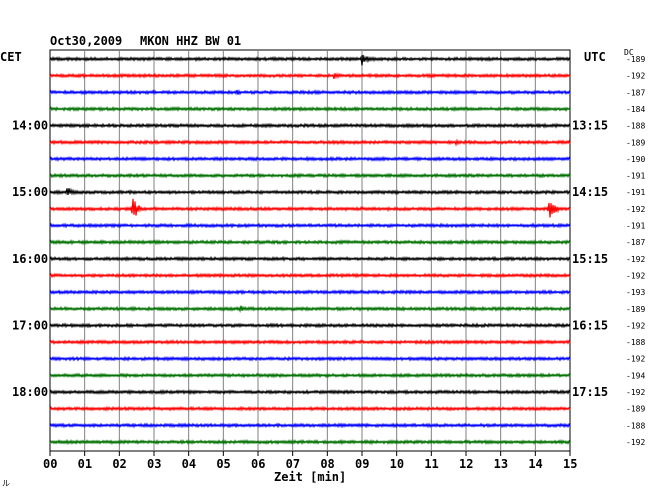 The image size is (650, 494). I want to click on x-tick-label: 01, so click(85, 464).